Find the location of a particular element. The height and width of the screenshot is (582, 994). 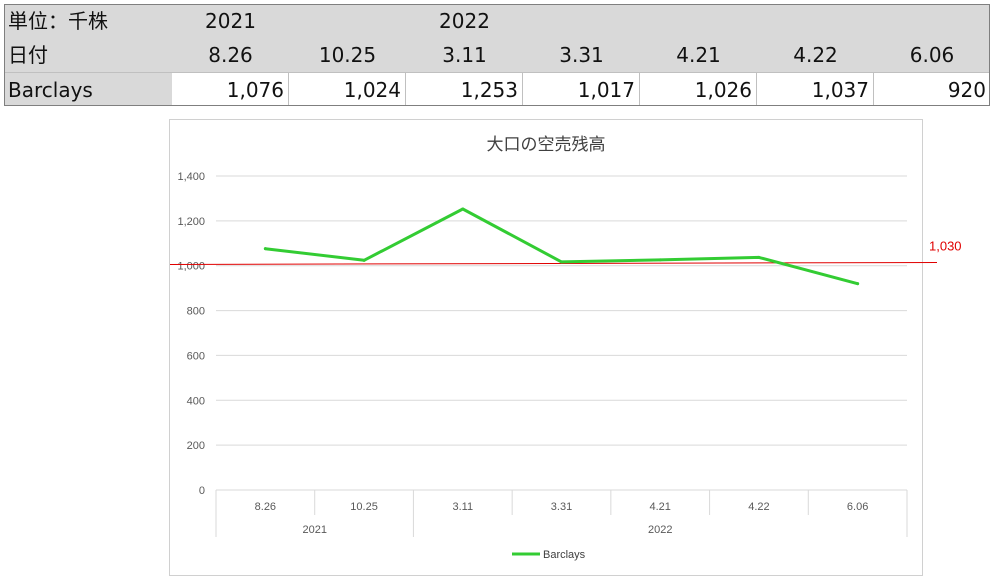

year-label-2021: 2021 is located at coordinates (230, 21).